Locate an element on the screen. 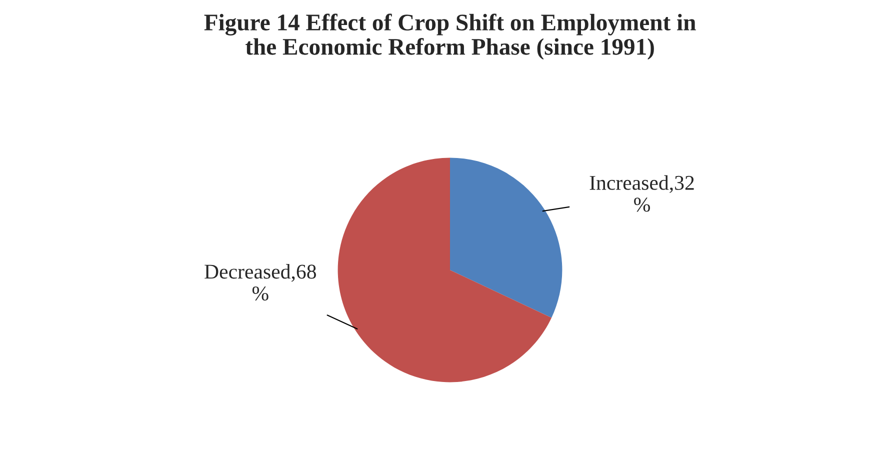  slice-label: Decreased,68 % is located at coordinates (260, 282).